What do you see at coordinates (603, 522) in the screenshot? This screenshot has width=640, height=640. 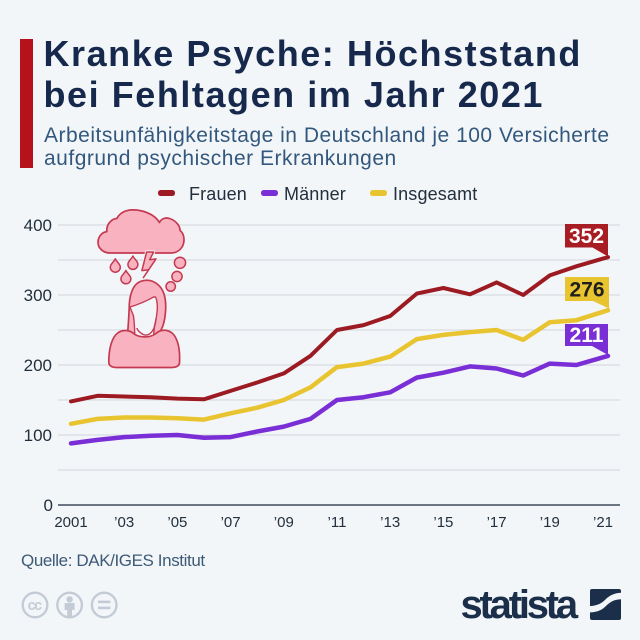 I see `svg-text: ’21` at bounding box center [603, 522].